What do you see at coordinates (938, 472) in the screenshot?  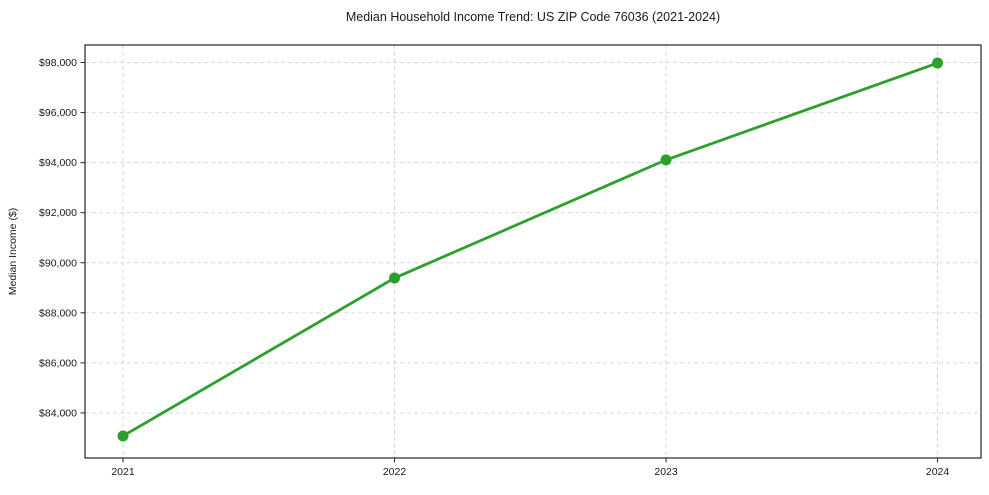 I see `x-tick-label: 2024` at bounding box center [938, 472].